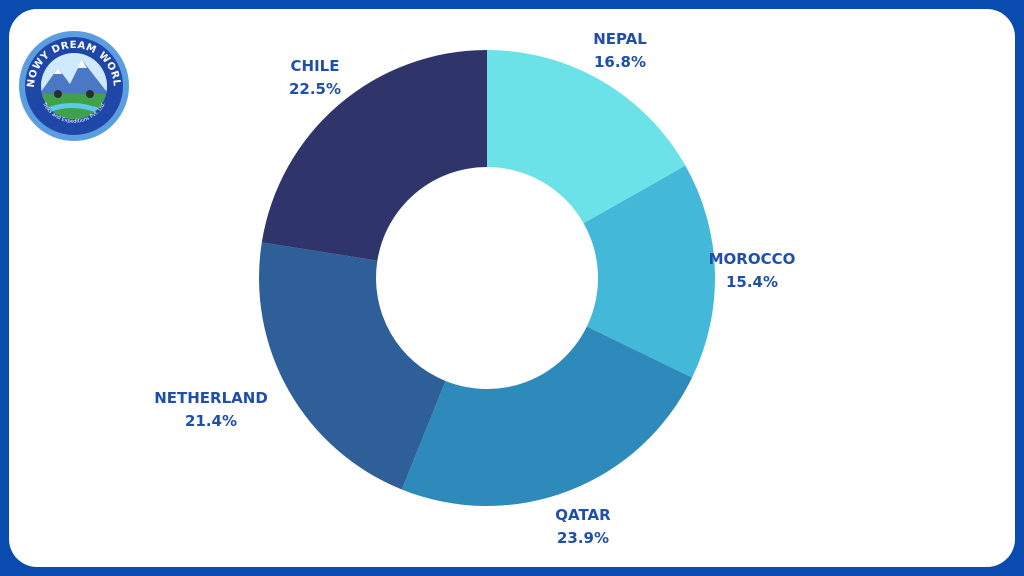 This screenshot has width=1024, height=576. Describe the element at coordinates (315, 78) in the screenshot. I see `slice-label-chile: CHILE 22.5%` at that location.